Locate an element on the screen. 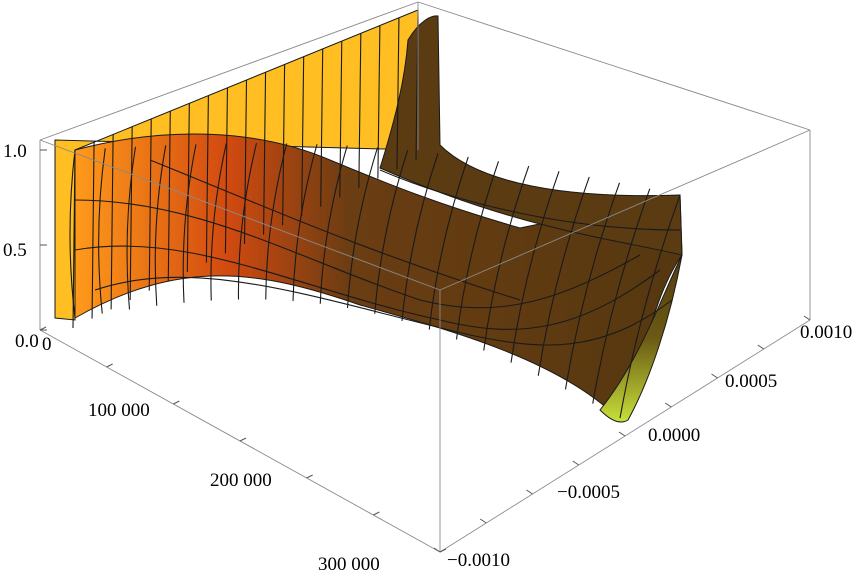 The height and width of the screenshot is (578, 864). surface-trough is located at coordinates (641, 338).